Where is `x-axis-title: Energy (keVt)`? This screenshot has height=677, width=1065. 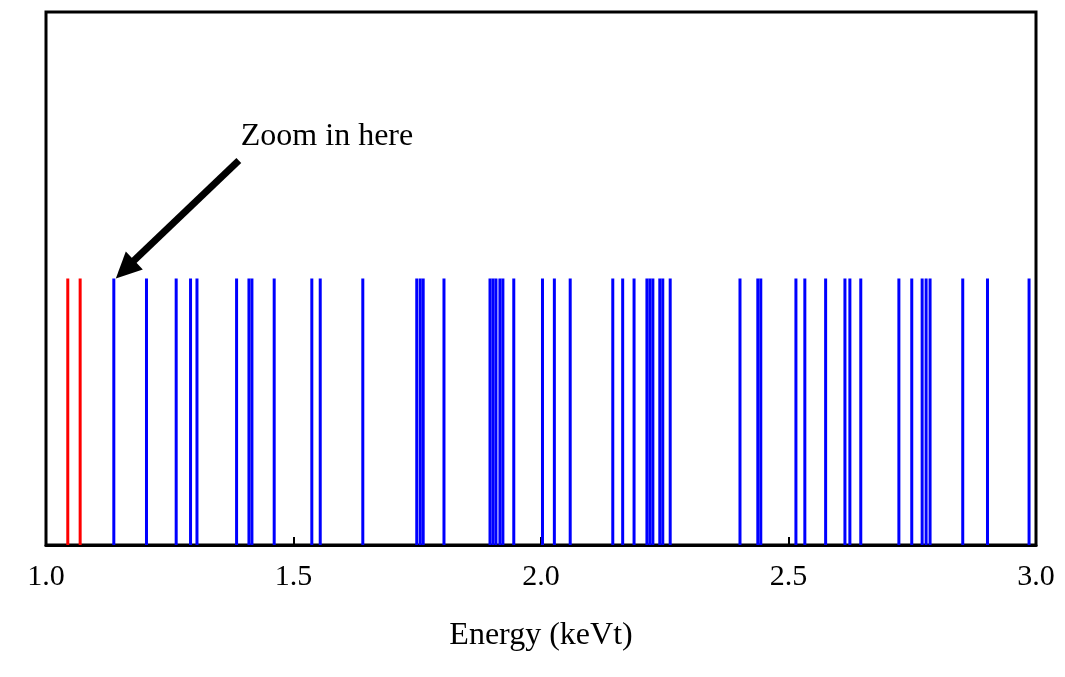 x-axis-title: Energy (keVt) is located at coordinates (541, 633).